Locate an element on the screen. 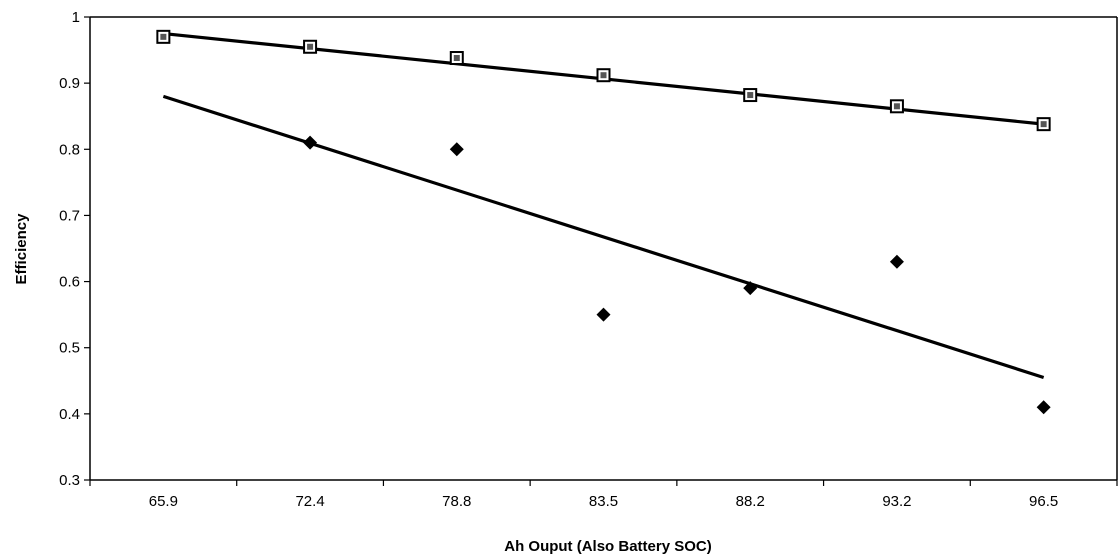 The height and width of the screenshot is (559, 1119). x-tick-label: 78.8 is located at coordinates (456, 501).